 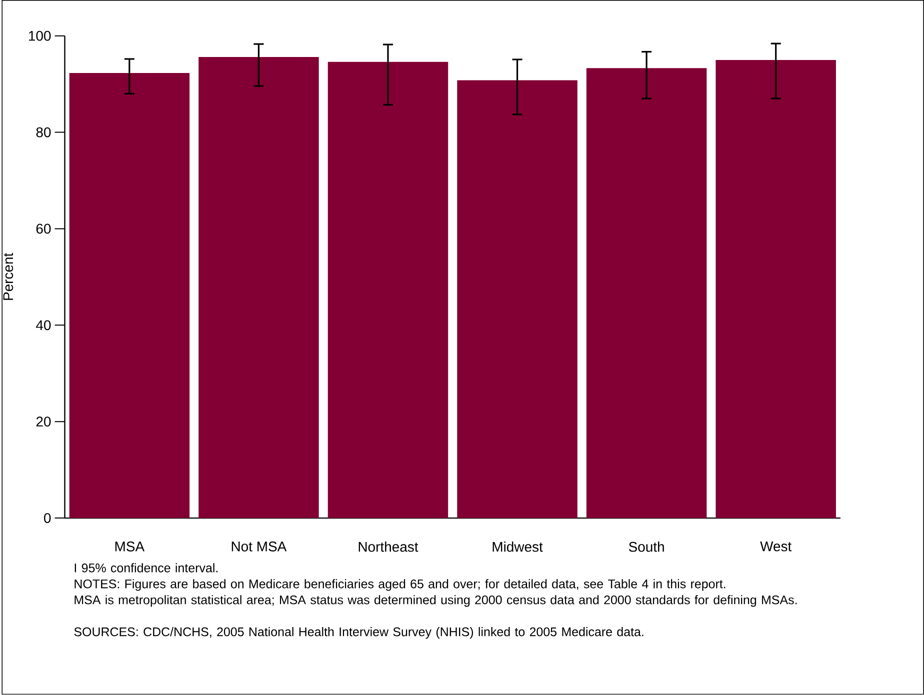 What do you see at coordinates (400, 585) in the screenshot?
I see `text: NOTES: Figures are based on Medicare beneficiaries aged 65 and over; for detailed data, see Table 4 in this report.` at bounding box center [400, 585].